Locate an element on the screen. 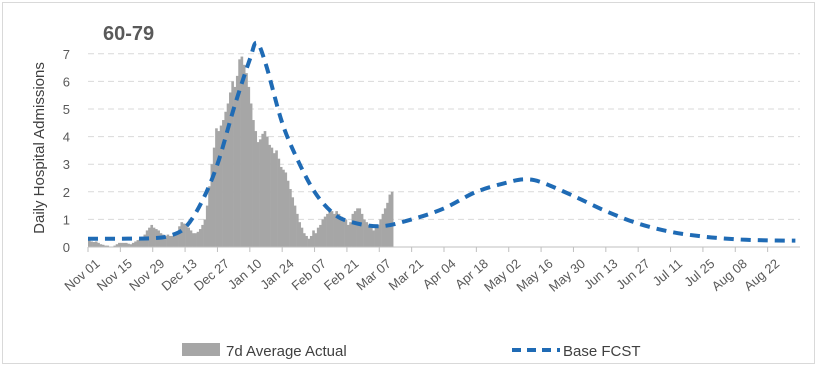  x-tick-label: Dec 27 is located at coordinates (211, 275).